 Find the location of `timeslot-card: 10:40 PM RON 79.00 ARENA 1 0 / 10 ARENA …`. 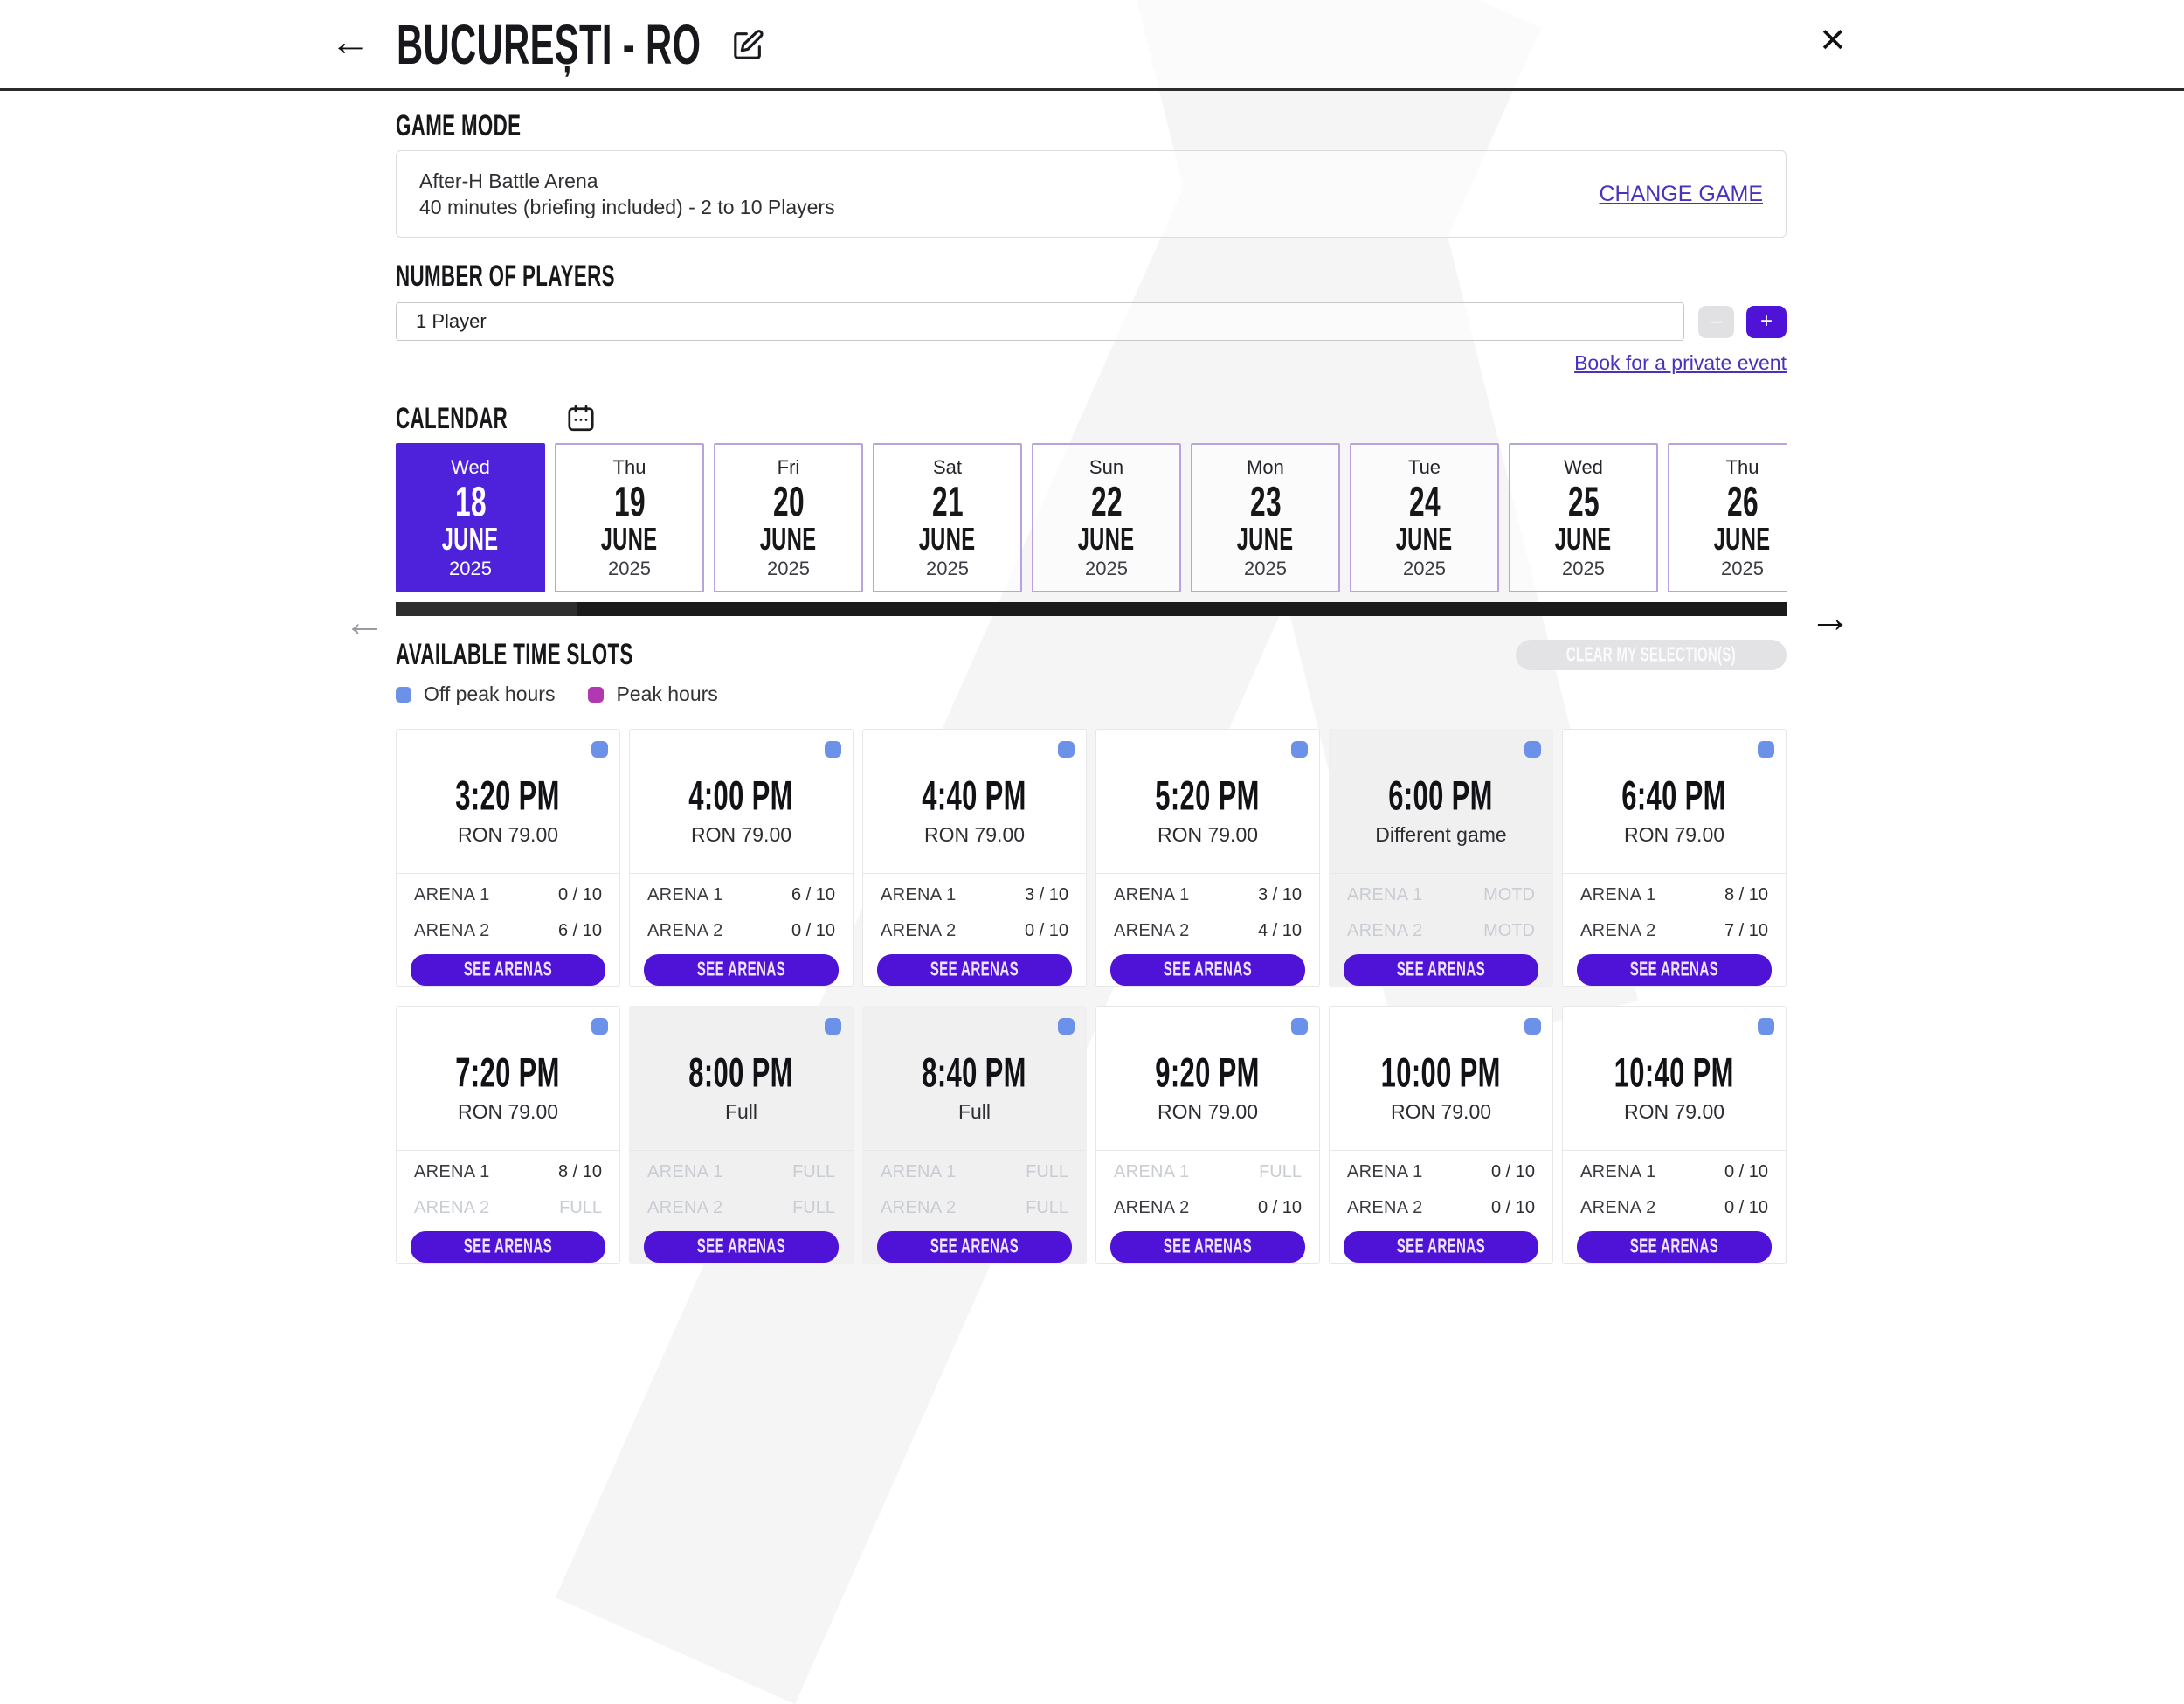

timeslot-card: 10:40 PM RON 79.00 ARENA 1 0 / 10 ARENA … is located at coordinates (1674, 1135).